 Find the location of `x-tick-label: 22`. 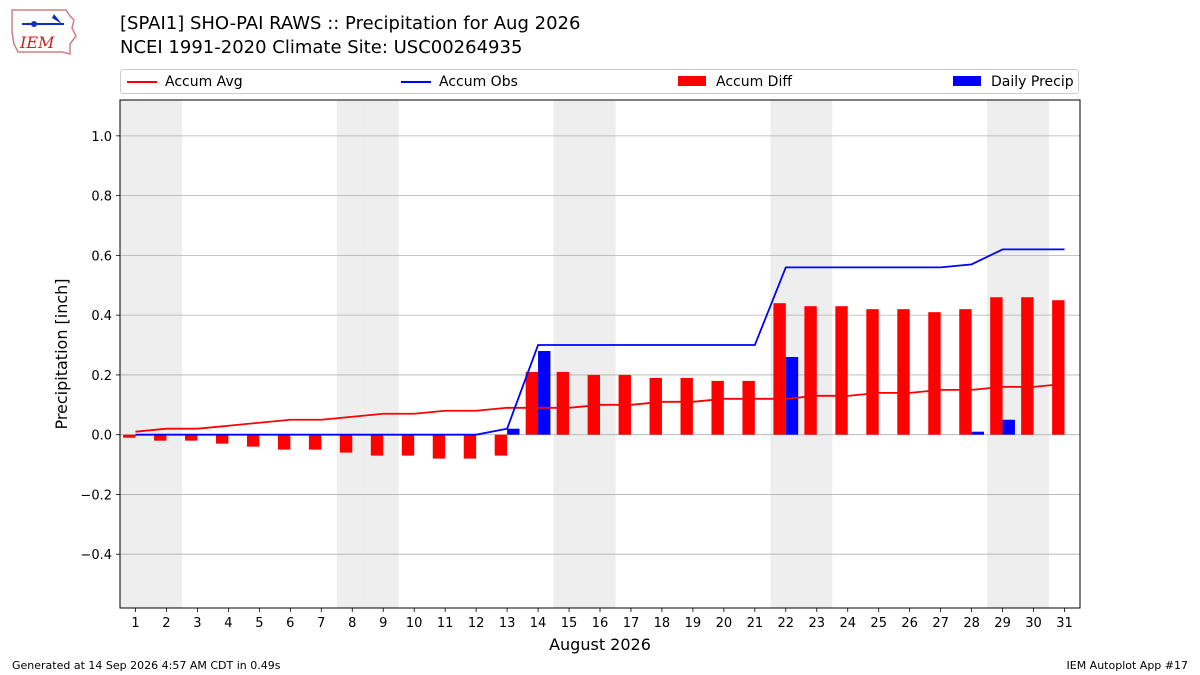

x-tick-label: 22 is located at coordinates (786, 623).